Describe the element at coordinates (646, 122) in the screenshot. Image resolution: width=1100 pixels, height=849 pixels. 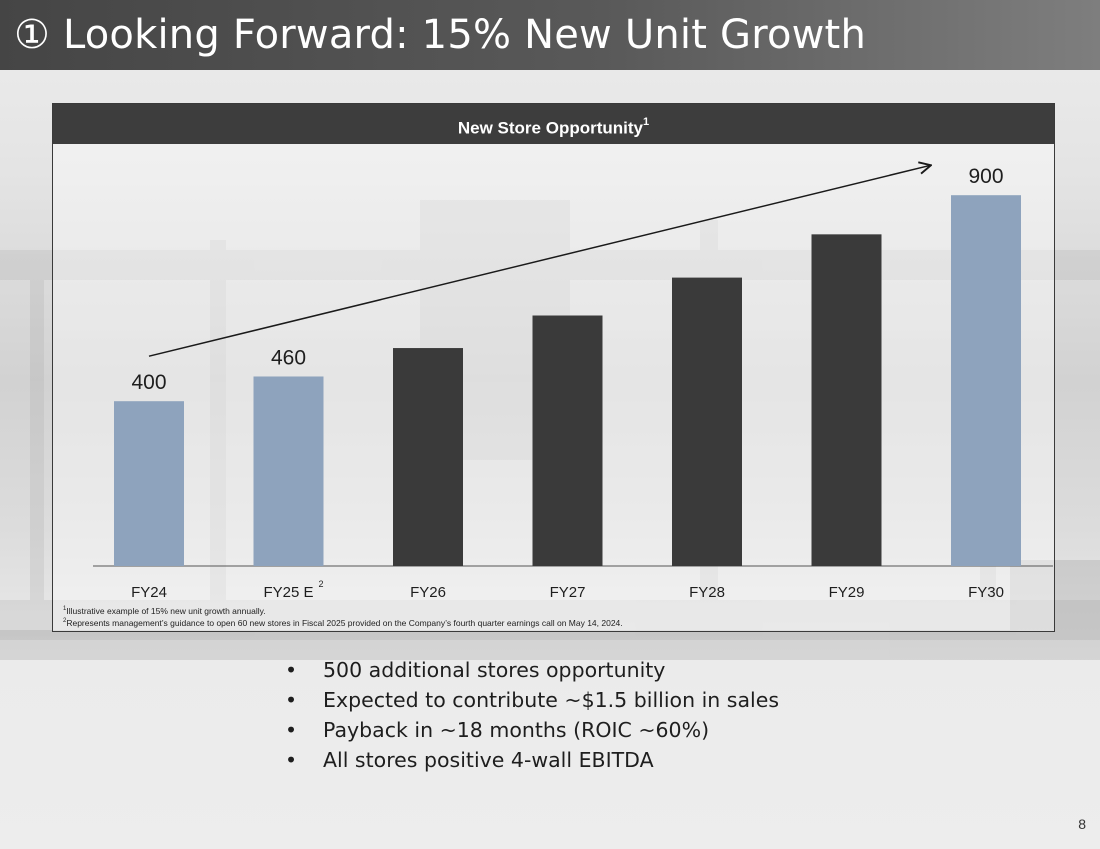
I see `chart-title-superscript: 1` at that location.